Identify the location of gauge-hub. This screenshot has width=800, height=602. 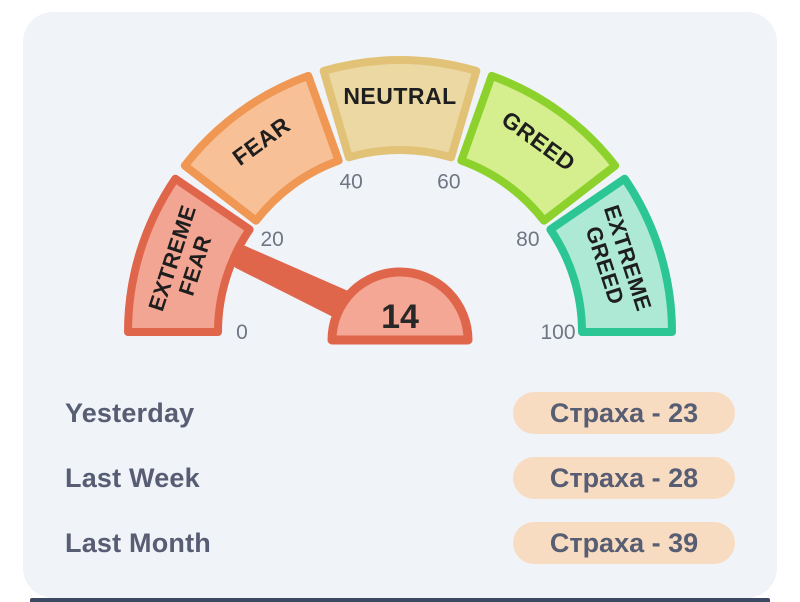
(400, 306).